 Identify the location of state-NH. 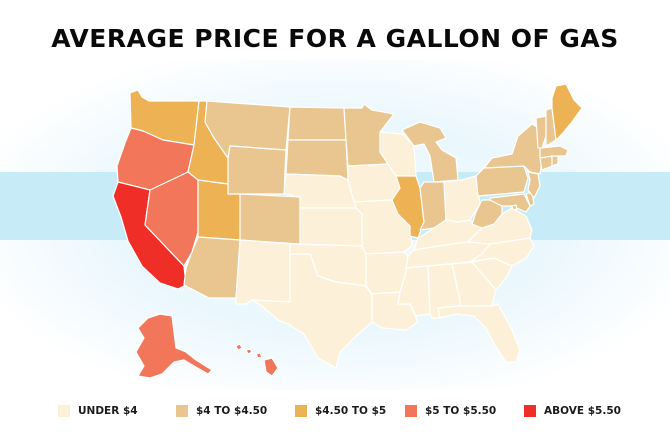
(551, 127).